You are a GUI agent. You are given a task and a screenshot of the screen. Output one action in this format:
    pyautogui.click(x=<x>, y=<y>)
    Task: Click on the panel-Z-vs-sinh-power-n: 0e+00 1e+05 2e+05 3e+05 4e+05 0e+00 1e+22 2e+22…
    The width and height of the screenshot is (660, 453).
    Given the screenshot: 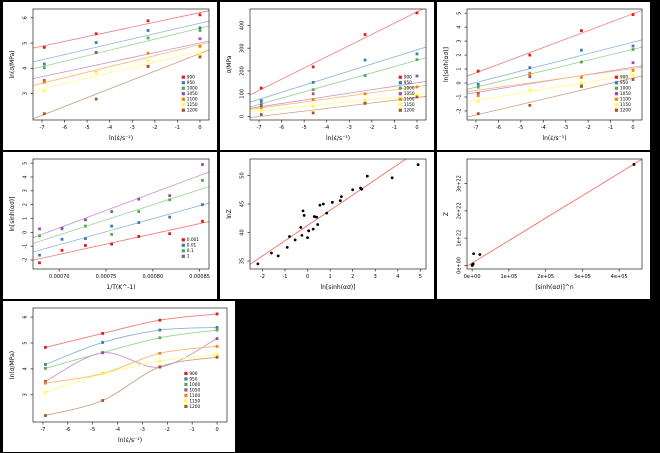 What is the action you would take?
    pyautogui.click(x=543, y=225)
    